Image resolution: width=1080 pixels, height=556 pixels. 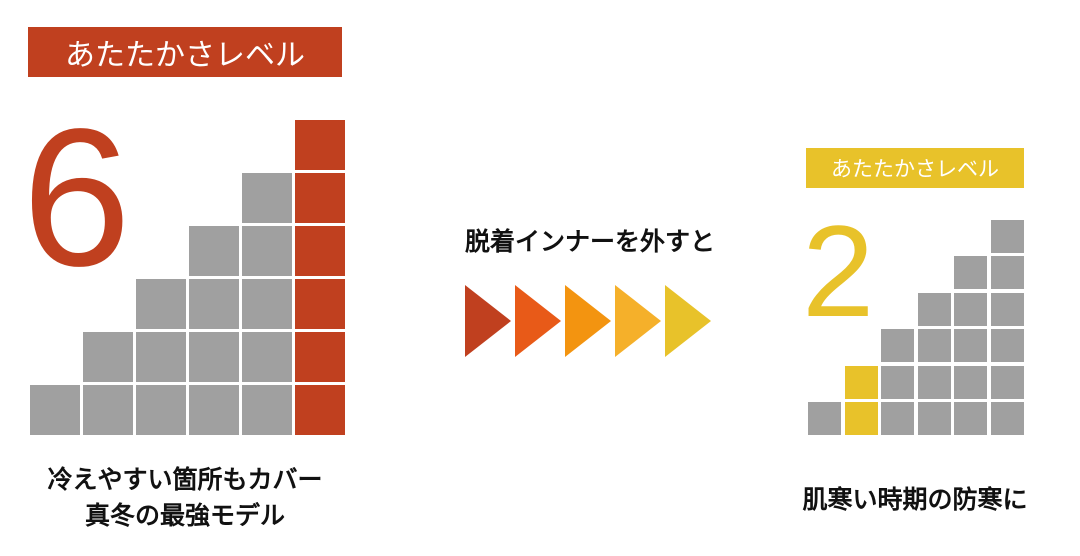 I want to click on warmth-level-number-right: 2, so click(x=838, y=271).